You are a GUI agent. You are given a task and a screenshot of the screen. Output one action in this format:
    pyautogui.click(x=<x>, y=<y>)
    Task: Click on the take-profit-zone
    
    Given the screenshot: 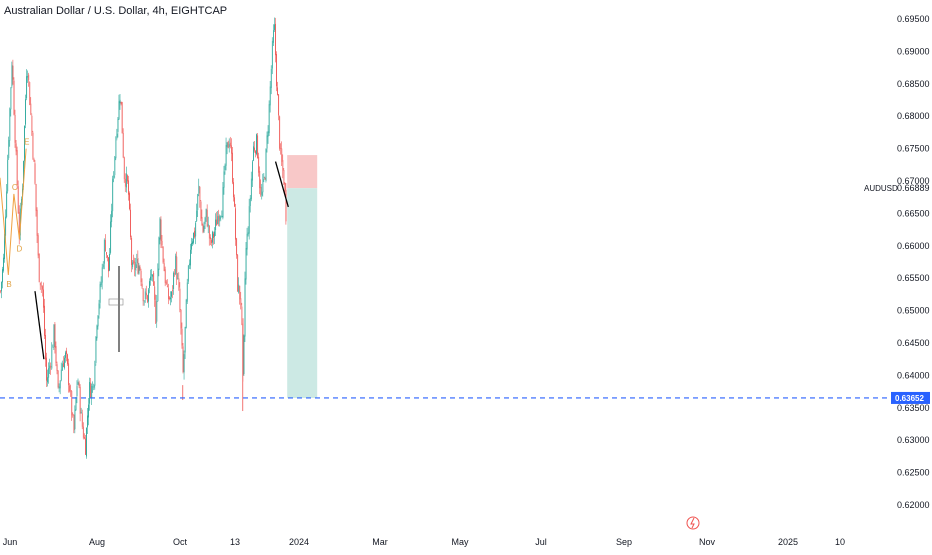 What is the action you would take?
    pyautogui.click(x=302, y=293)
    